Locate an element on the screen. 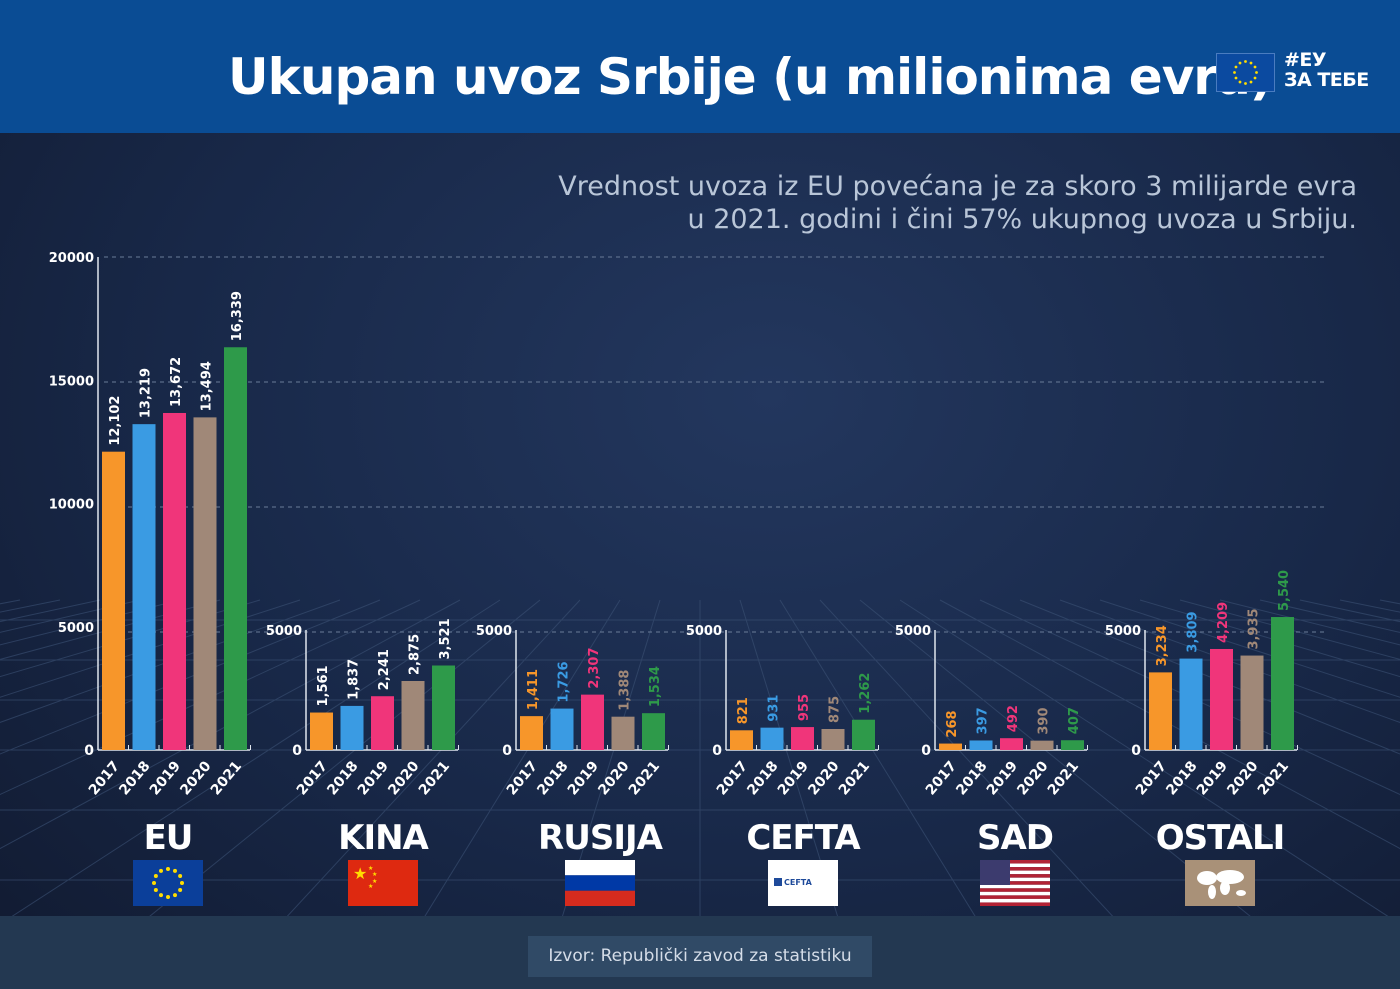 This screenshot has width=1400, height=989. bar-cefta-2021 is located at coordinates (863, 734).